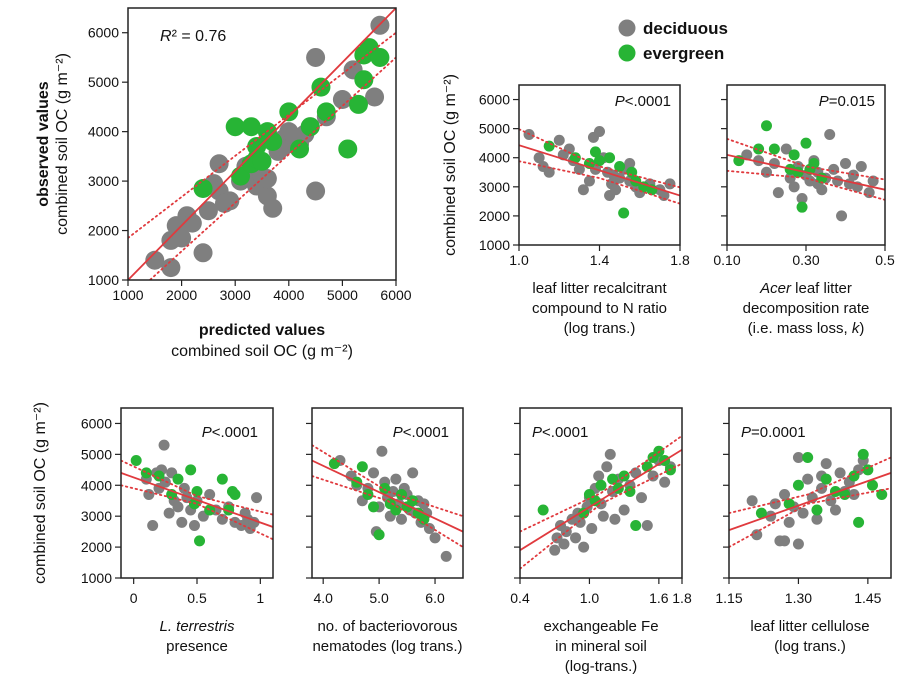  Describe the element at coordinates (599, 308) in the screenshot. I see `xlabel-line: compound to N ratio` at that location.